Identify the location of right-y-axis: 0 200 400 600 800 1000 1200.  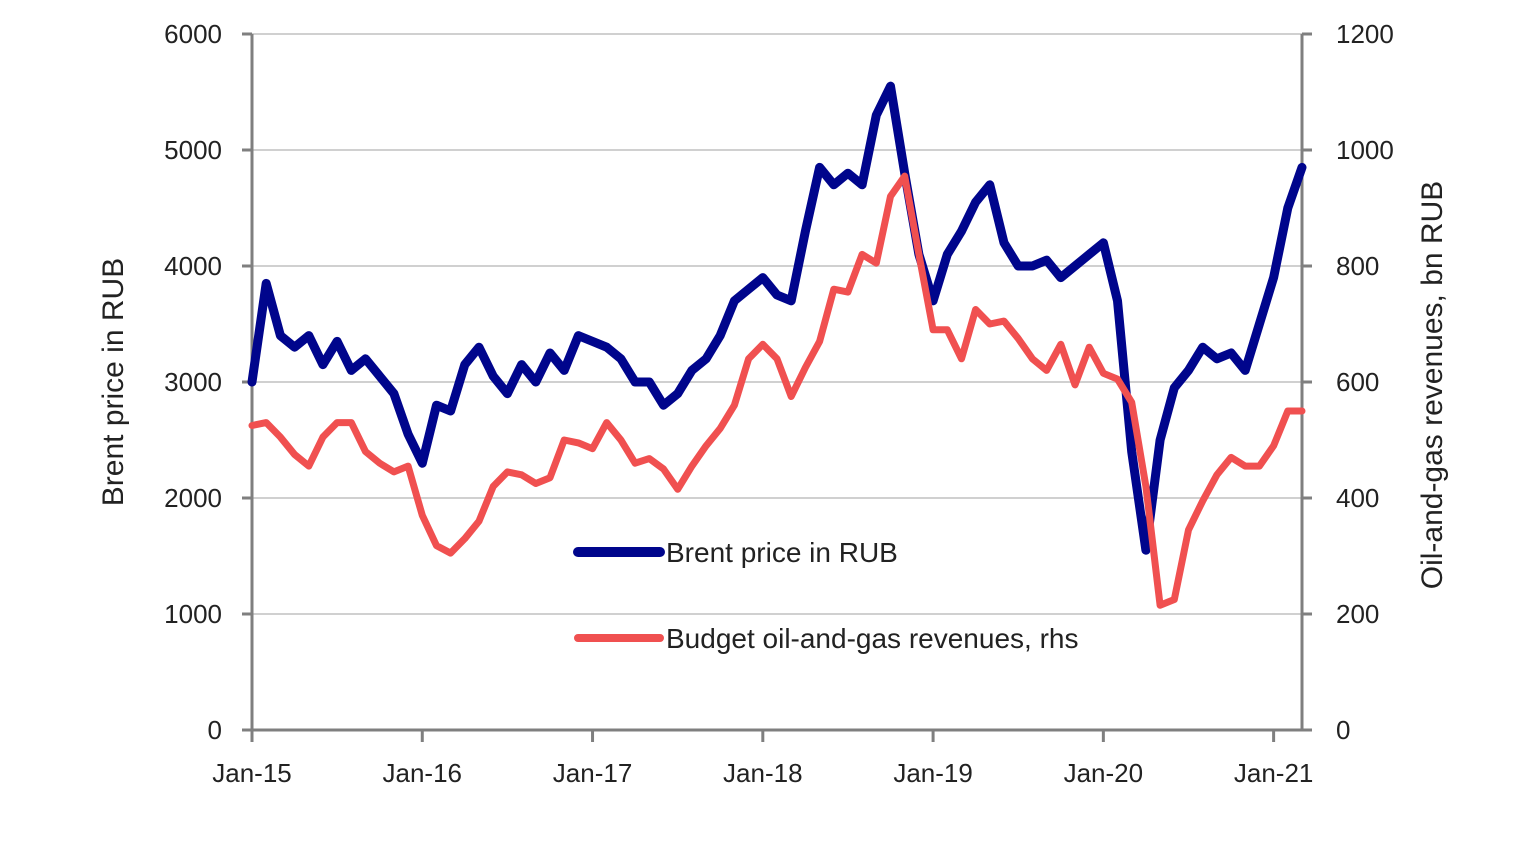
(1347, 382).